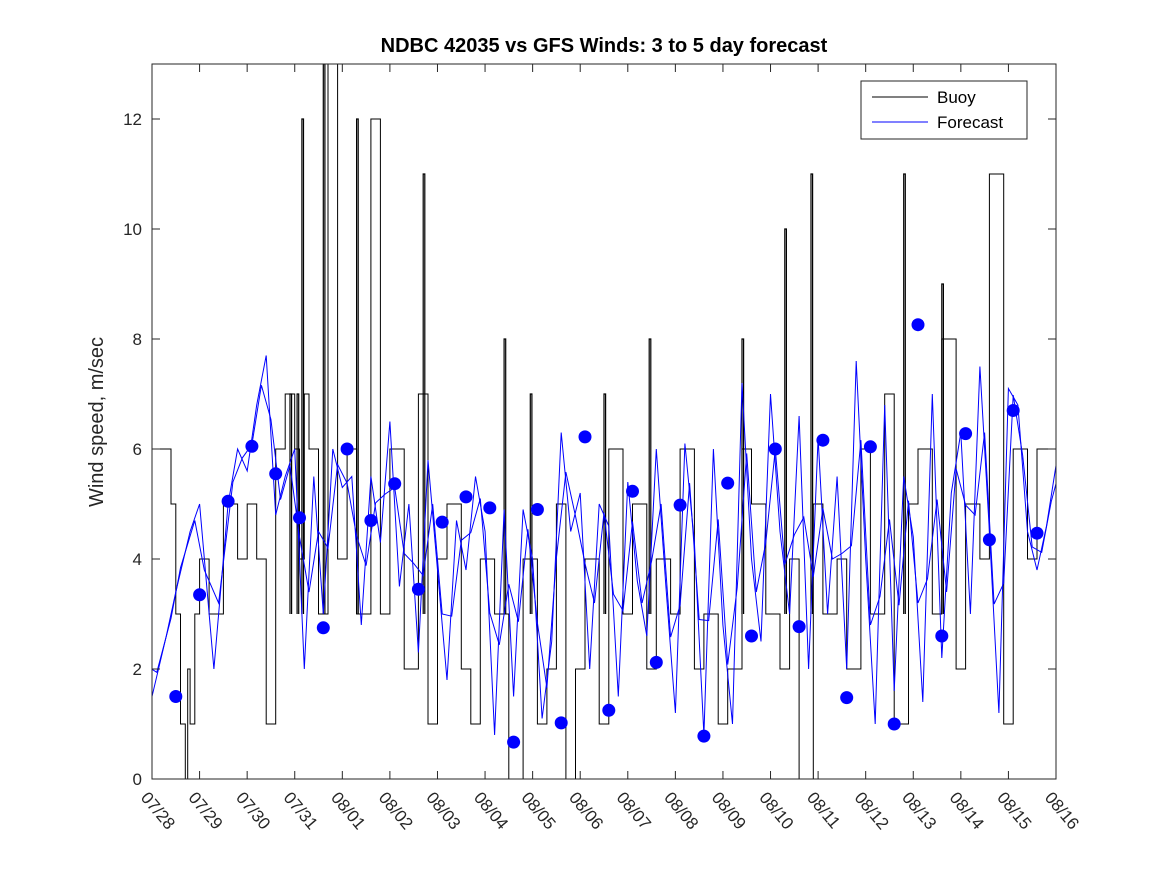  What do you see at coordinates (97, 422) in the screenshot?
I see `y-axis-label: Wind speed, m/sec` at bounding box center [97, 422].